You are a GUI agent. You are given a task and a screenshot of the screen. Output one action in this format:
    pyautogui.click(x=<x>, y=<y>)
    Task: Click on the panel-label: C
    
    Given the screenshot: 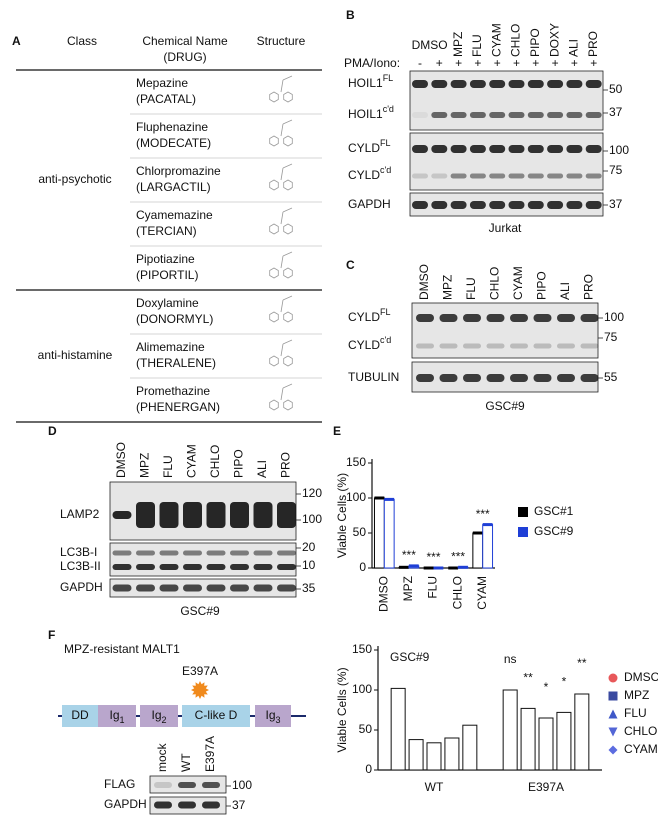 What is the action you would take?
    pyautogui.click(x=350, y=265)
    